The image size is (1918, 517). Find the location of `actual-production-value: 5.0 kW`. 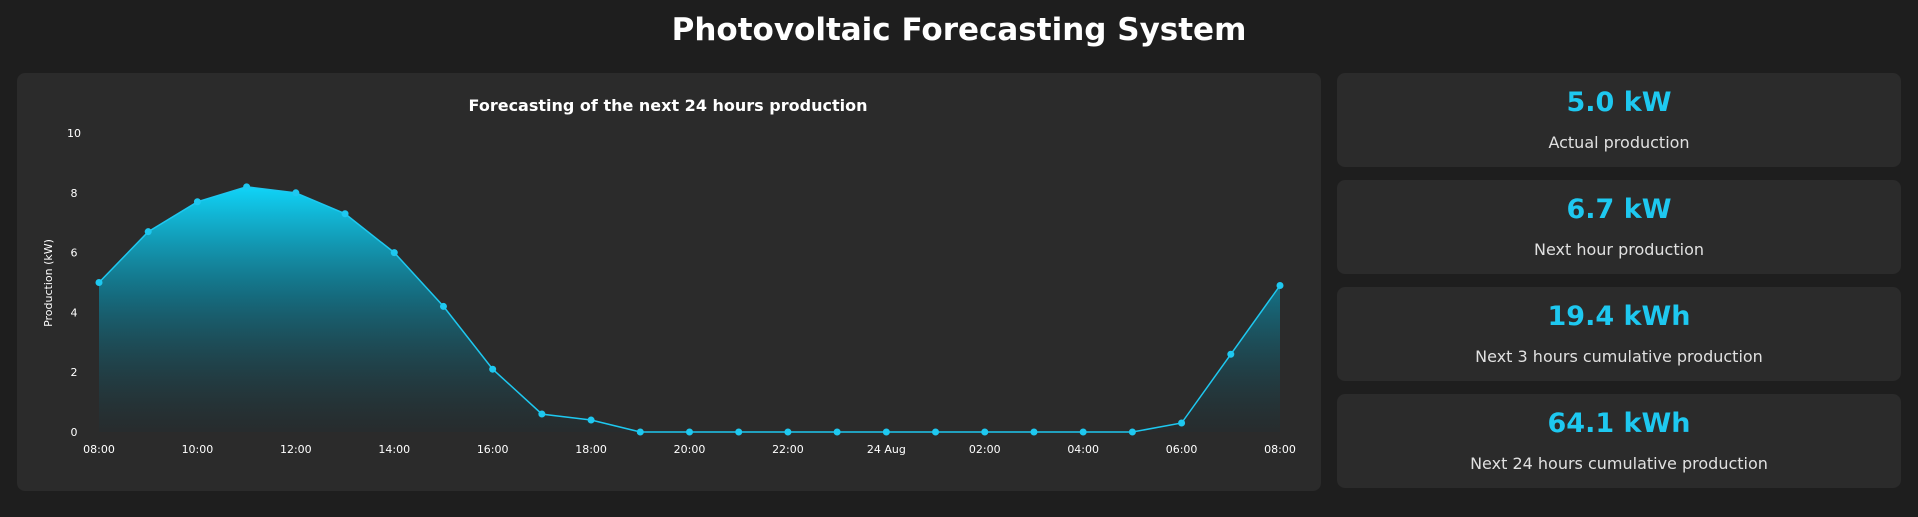

actual-production-value: 5.0 kW is located at coordinates (1619, 102).